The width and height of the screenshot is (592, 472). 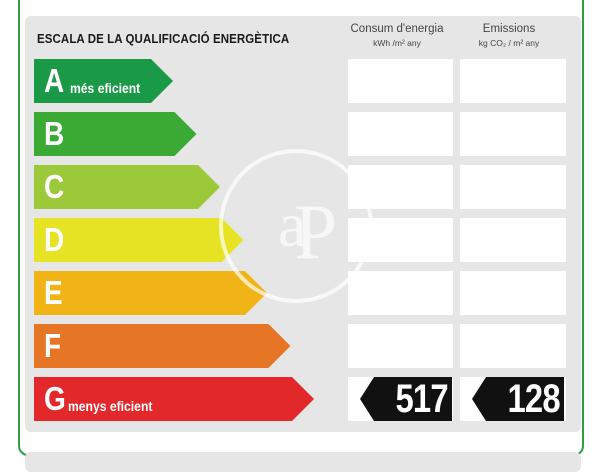 I want to click on rating-letter: E, so click(x=53, y=292).